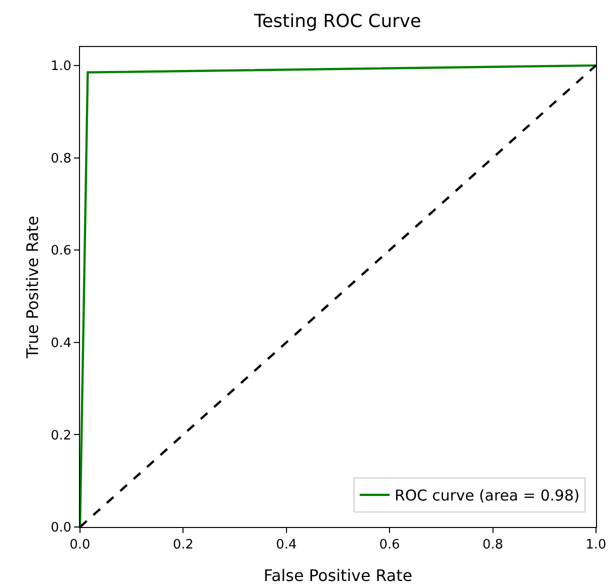 The height and width of the screenshot is (585, 614). What do you see at coordinates (61, 343) in the screenshot?
I see `y-tick-label: 0.4` at bounding box center [61, 343].